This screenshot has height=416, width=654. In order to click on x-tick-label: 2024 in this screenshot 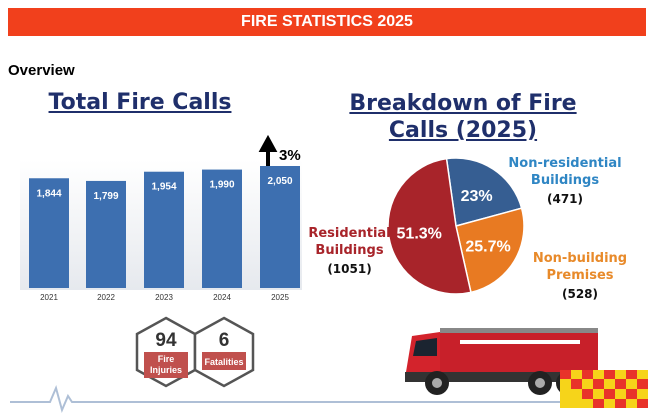, I will do `click(222, 297)`.